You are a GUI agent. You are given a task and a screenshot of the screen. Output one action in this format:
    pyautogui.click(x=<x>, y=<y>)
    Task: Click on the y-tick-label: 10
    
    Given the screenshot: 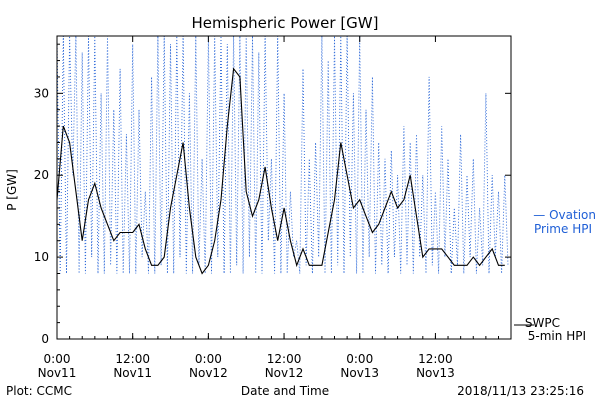 What is the action you would take?
    pyautogui.click(x=41, y=257)
    